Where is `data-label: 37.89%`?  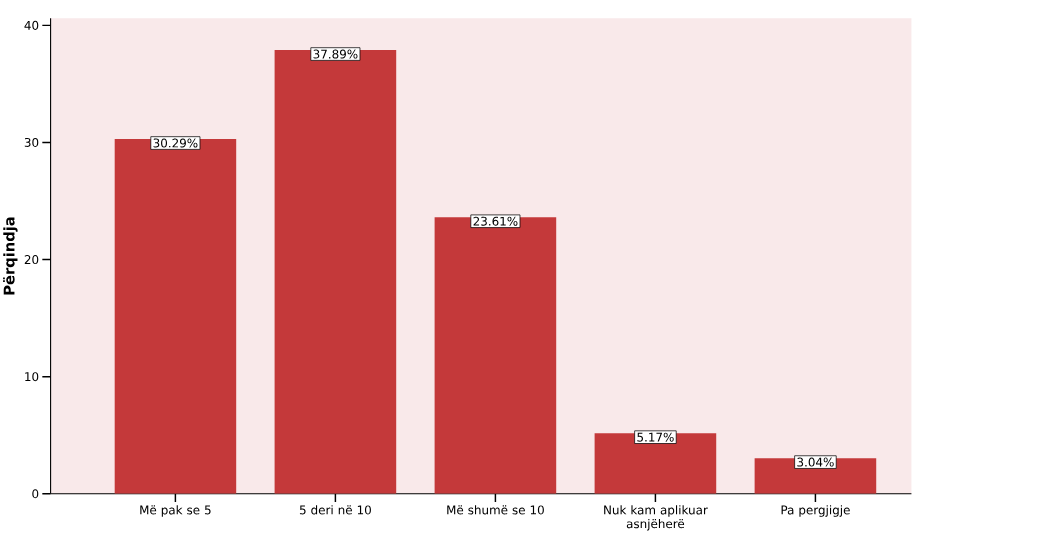 data-label: 37.89% is located at coordinates (335, 54).